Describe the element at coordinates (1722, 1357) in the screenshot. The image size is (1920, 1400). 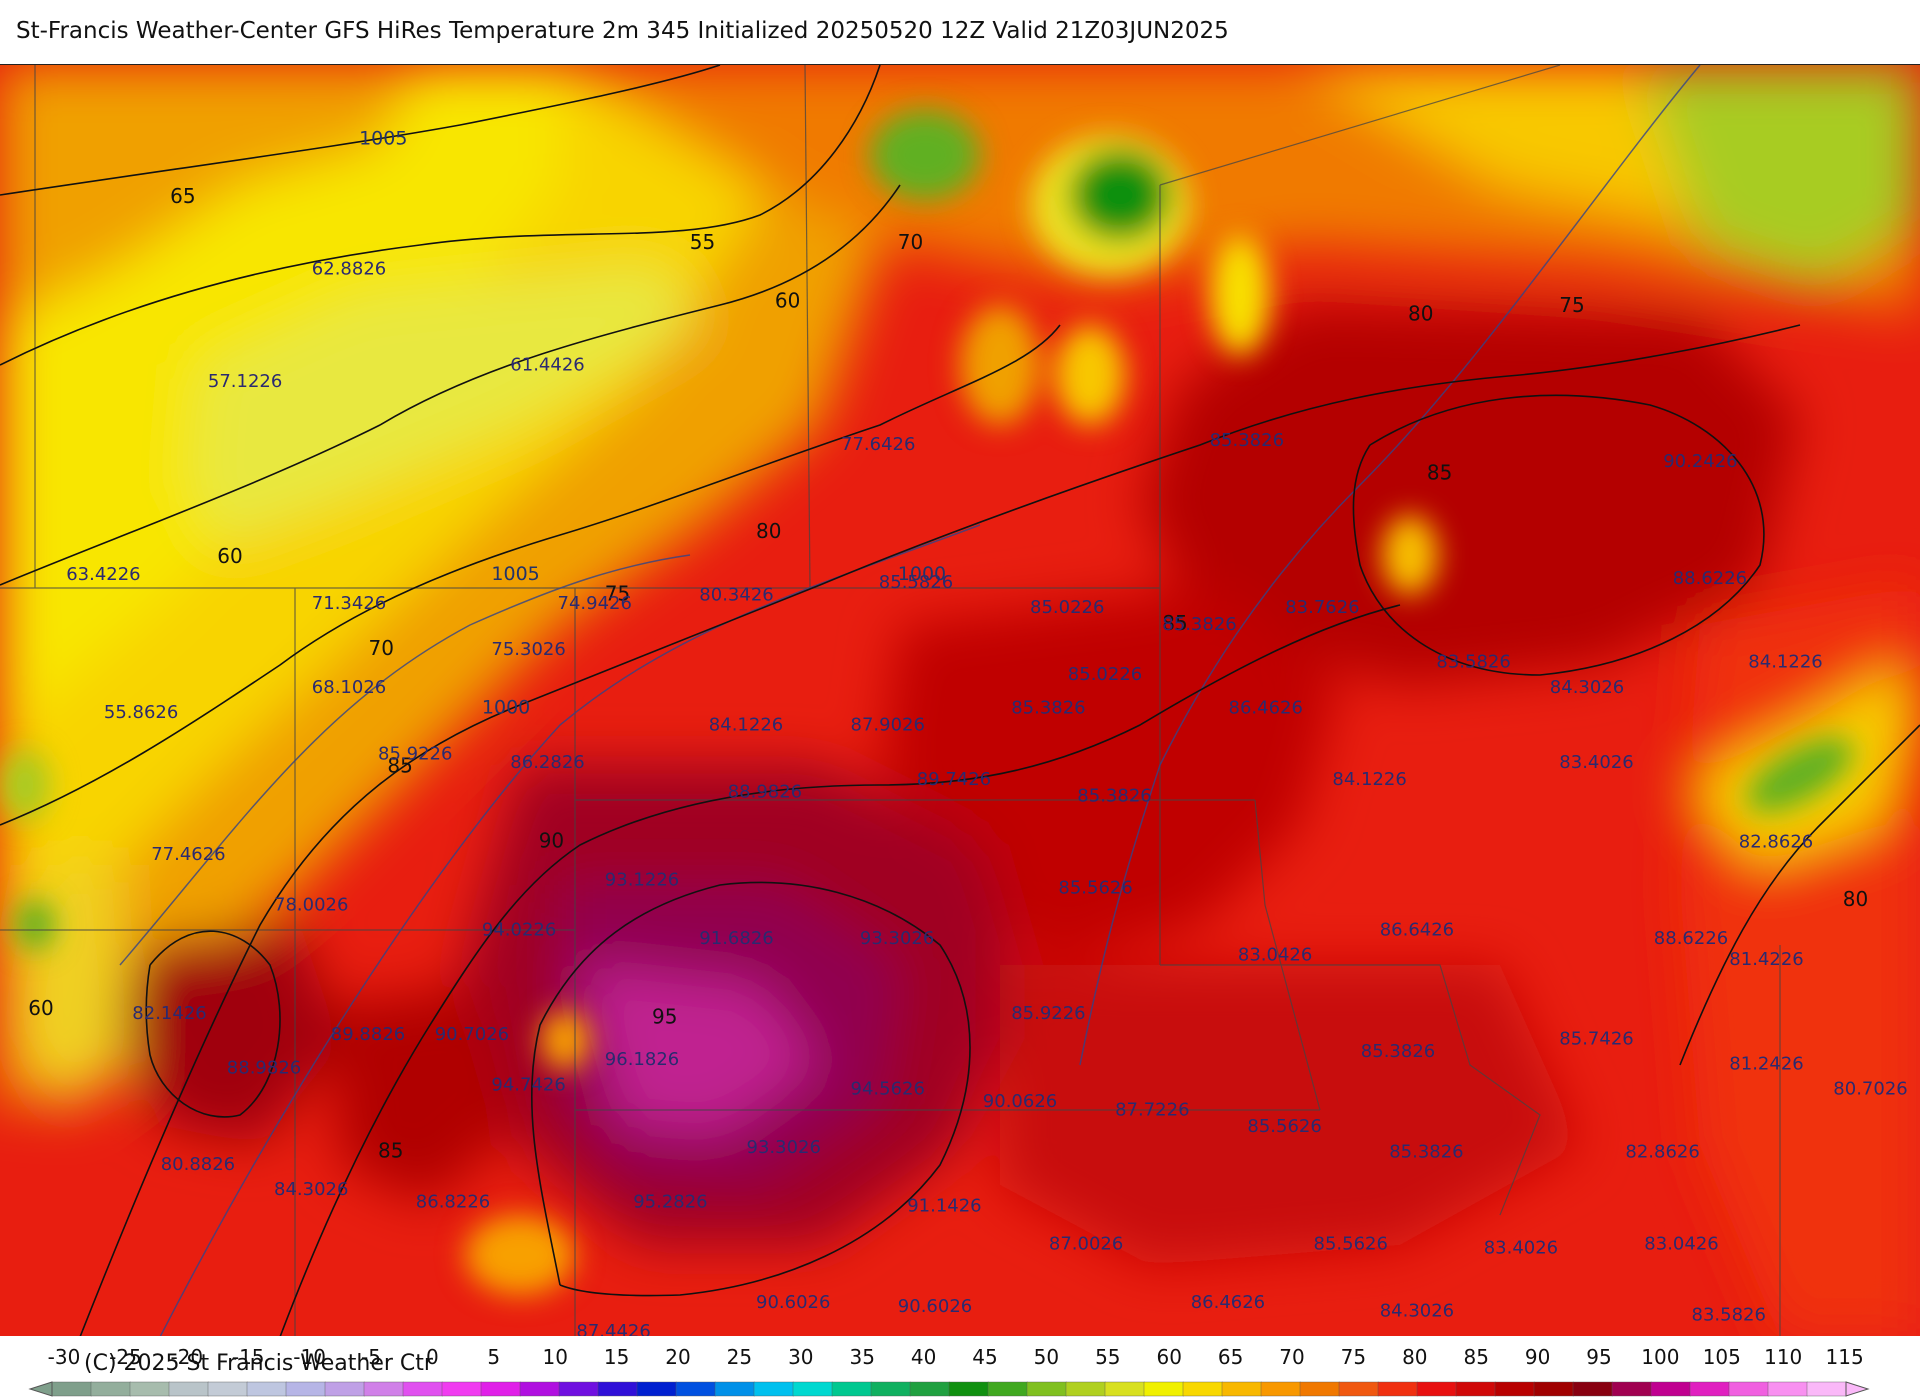
I see `scale-tick-label: 105` at that location.